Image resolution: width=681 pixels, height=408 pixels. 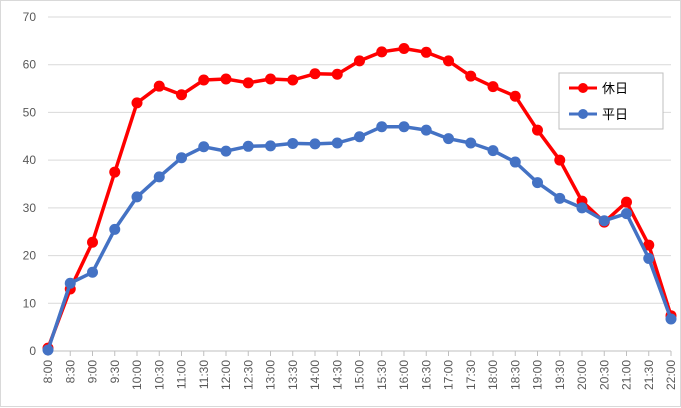 What do you see at coordinates (583, 88) in the screenshot?
I see `legend-marker-dot-holiday` at bounding box center [583, 88].